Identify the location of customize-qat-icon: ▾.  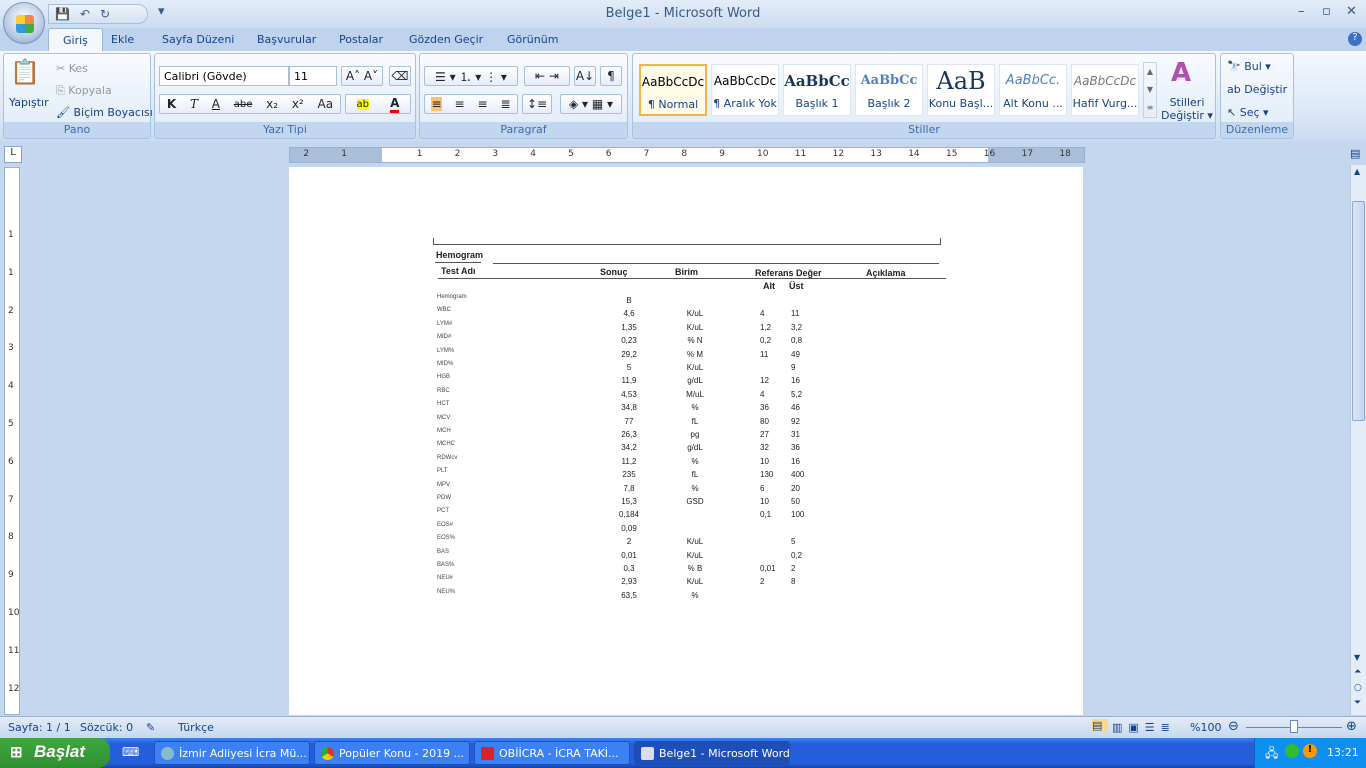
(161, 11).